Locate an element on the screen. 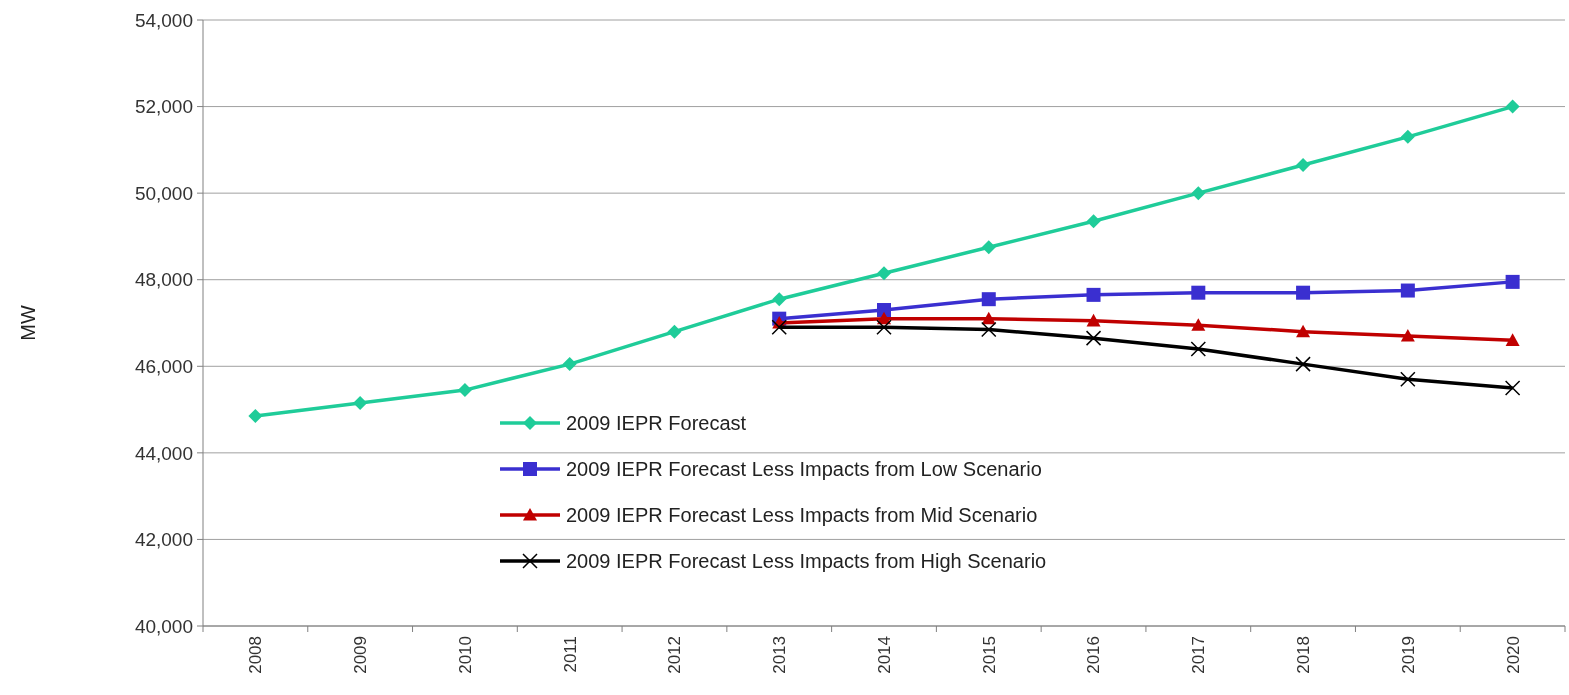  legend-label: 2009 IEPR Forecast Less Impacts from Low Scenario is located at coordinates (804, 469).